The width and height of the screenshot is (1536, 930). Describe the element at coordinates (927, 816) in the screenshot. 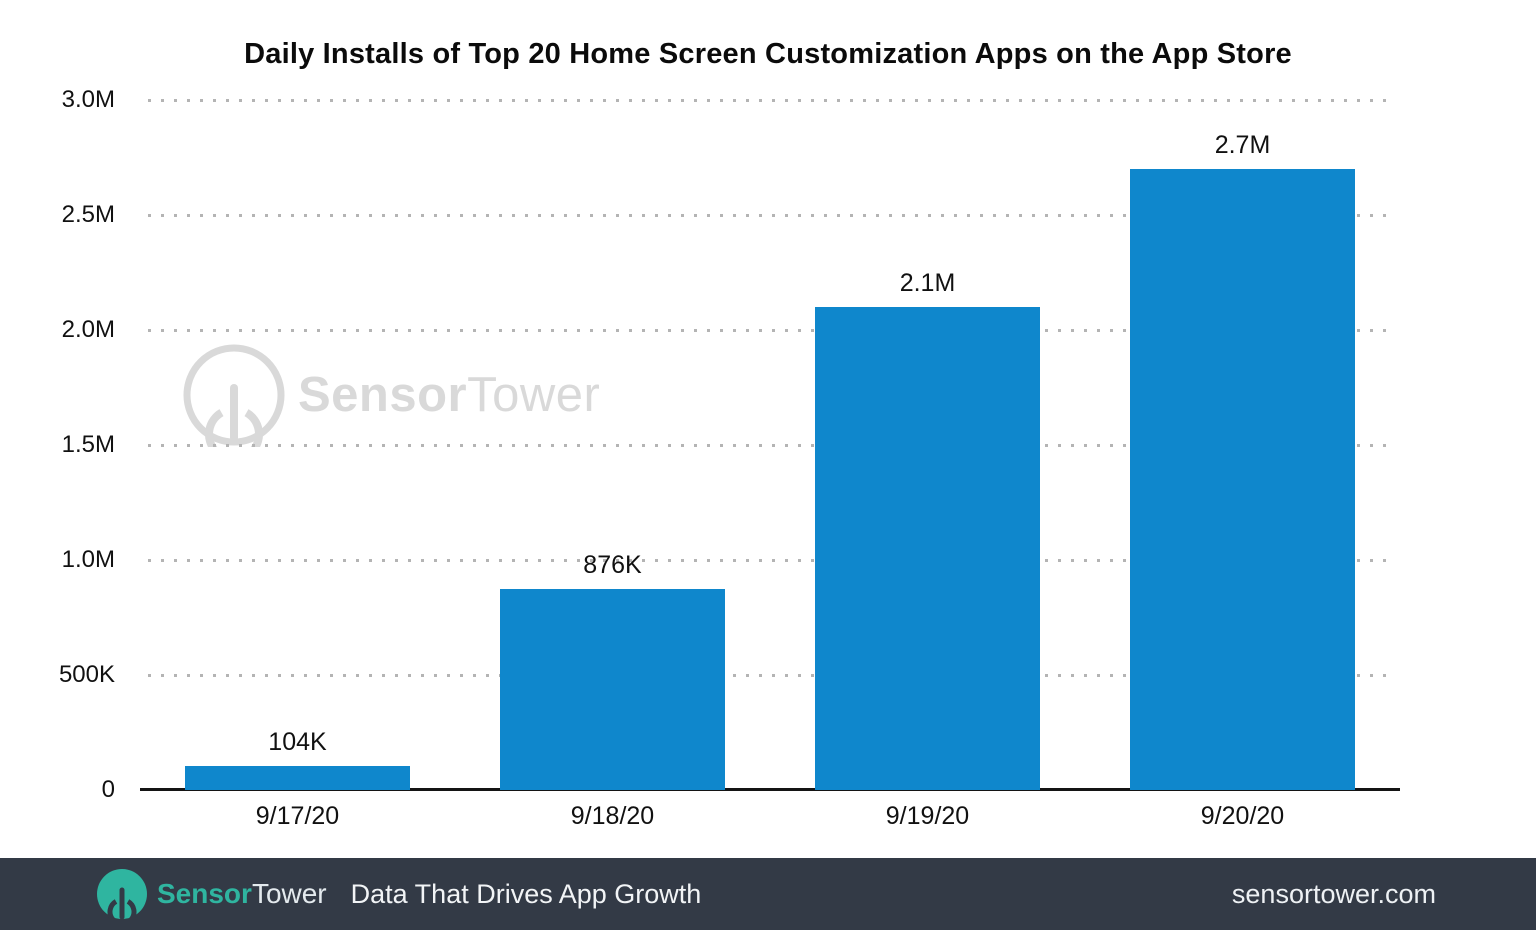

I see `x-axis-tick-label: 9/19/20` at that location.